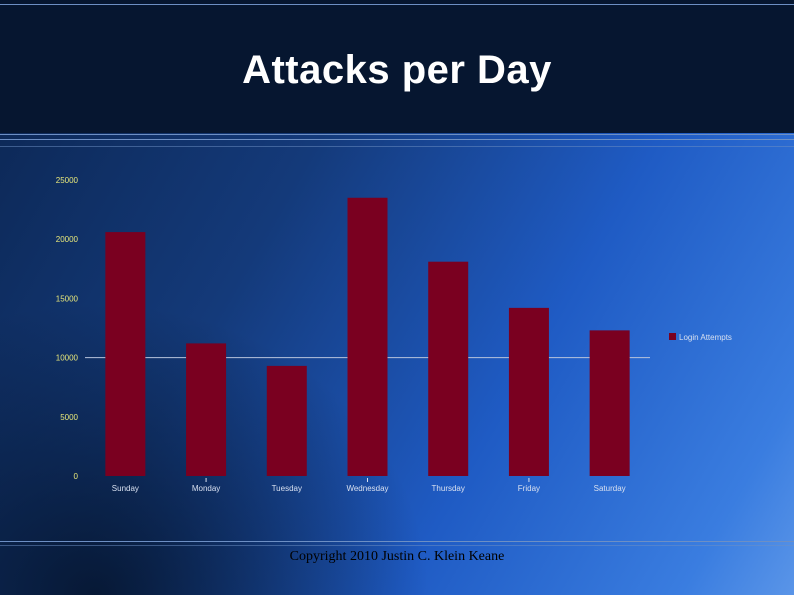  What do you see at coordinates (705, 337) in the screenshot?
I see `legend-label: Login Attempts` at bounding box center [705, 337].